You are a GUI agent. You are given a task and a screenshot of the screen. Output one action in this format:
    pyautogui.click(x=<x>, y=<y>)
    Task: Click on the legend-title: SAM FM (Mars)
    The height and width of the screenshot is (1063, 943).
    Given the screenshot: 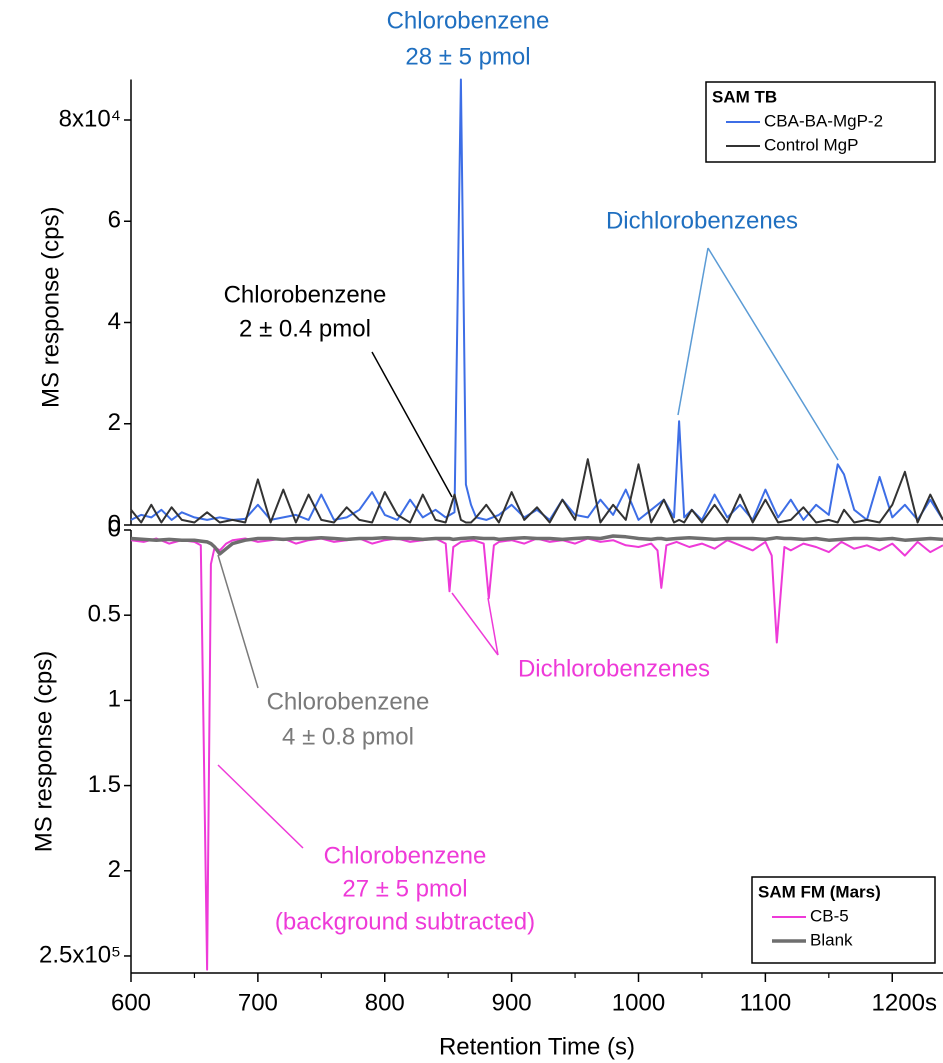 What is the action you would take?
    pyautogui.click(x=819, y=891)
    